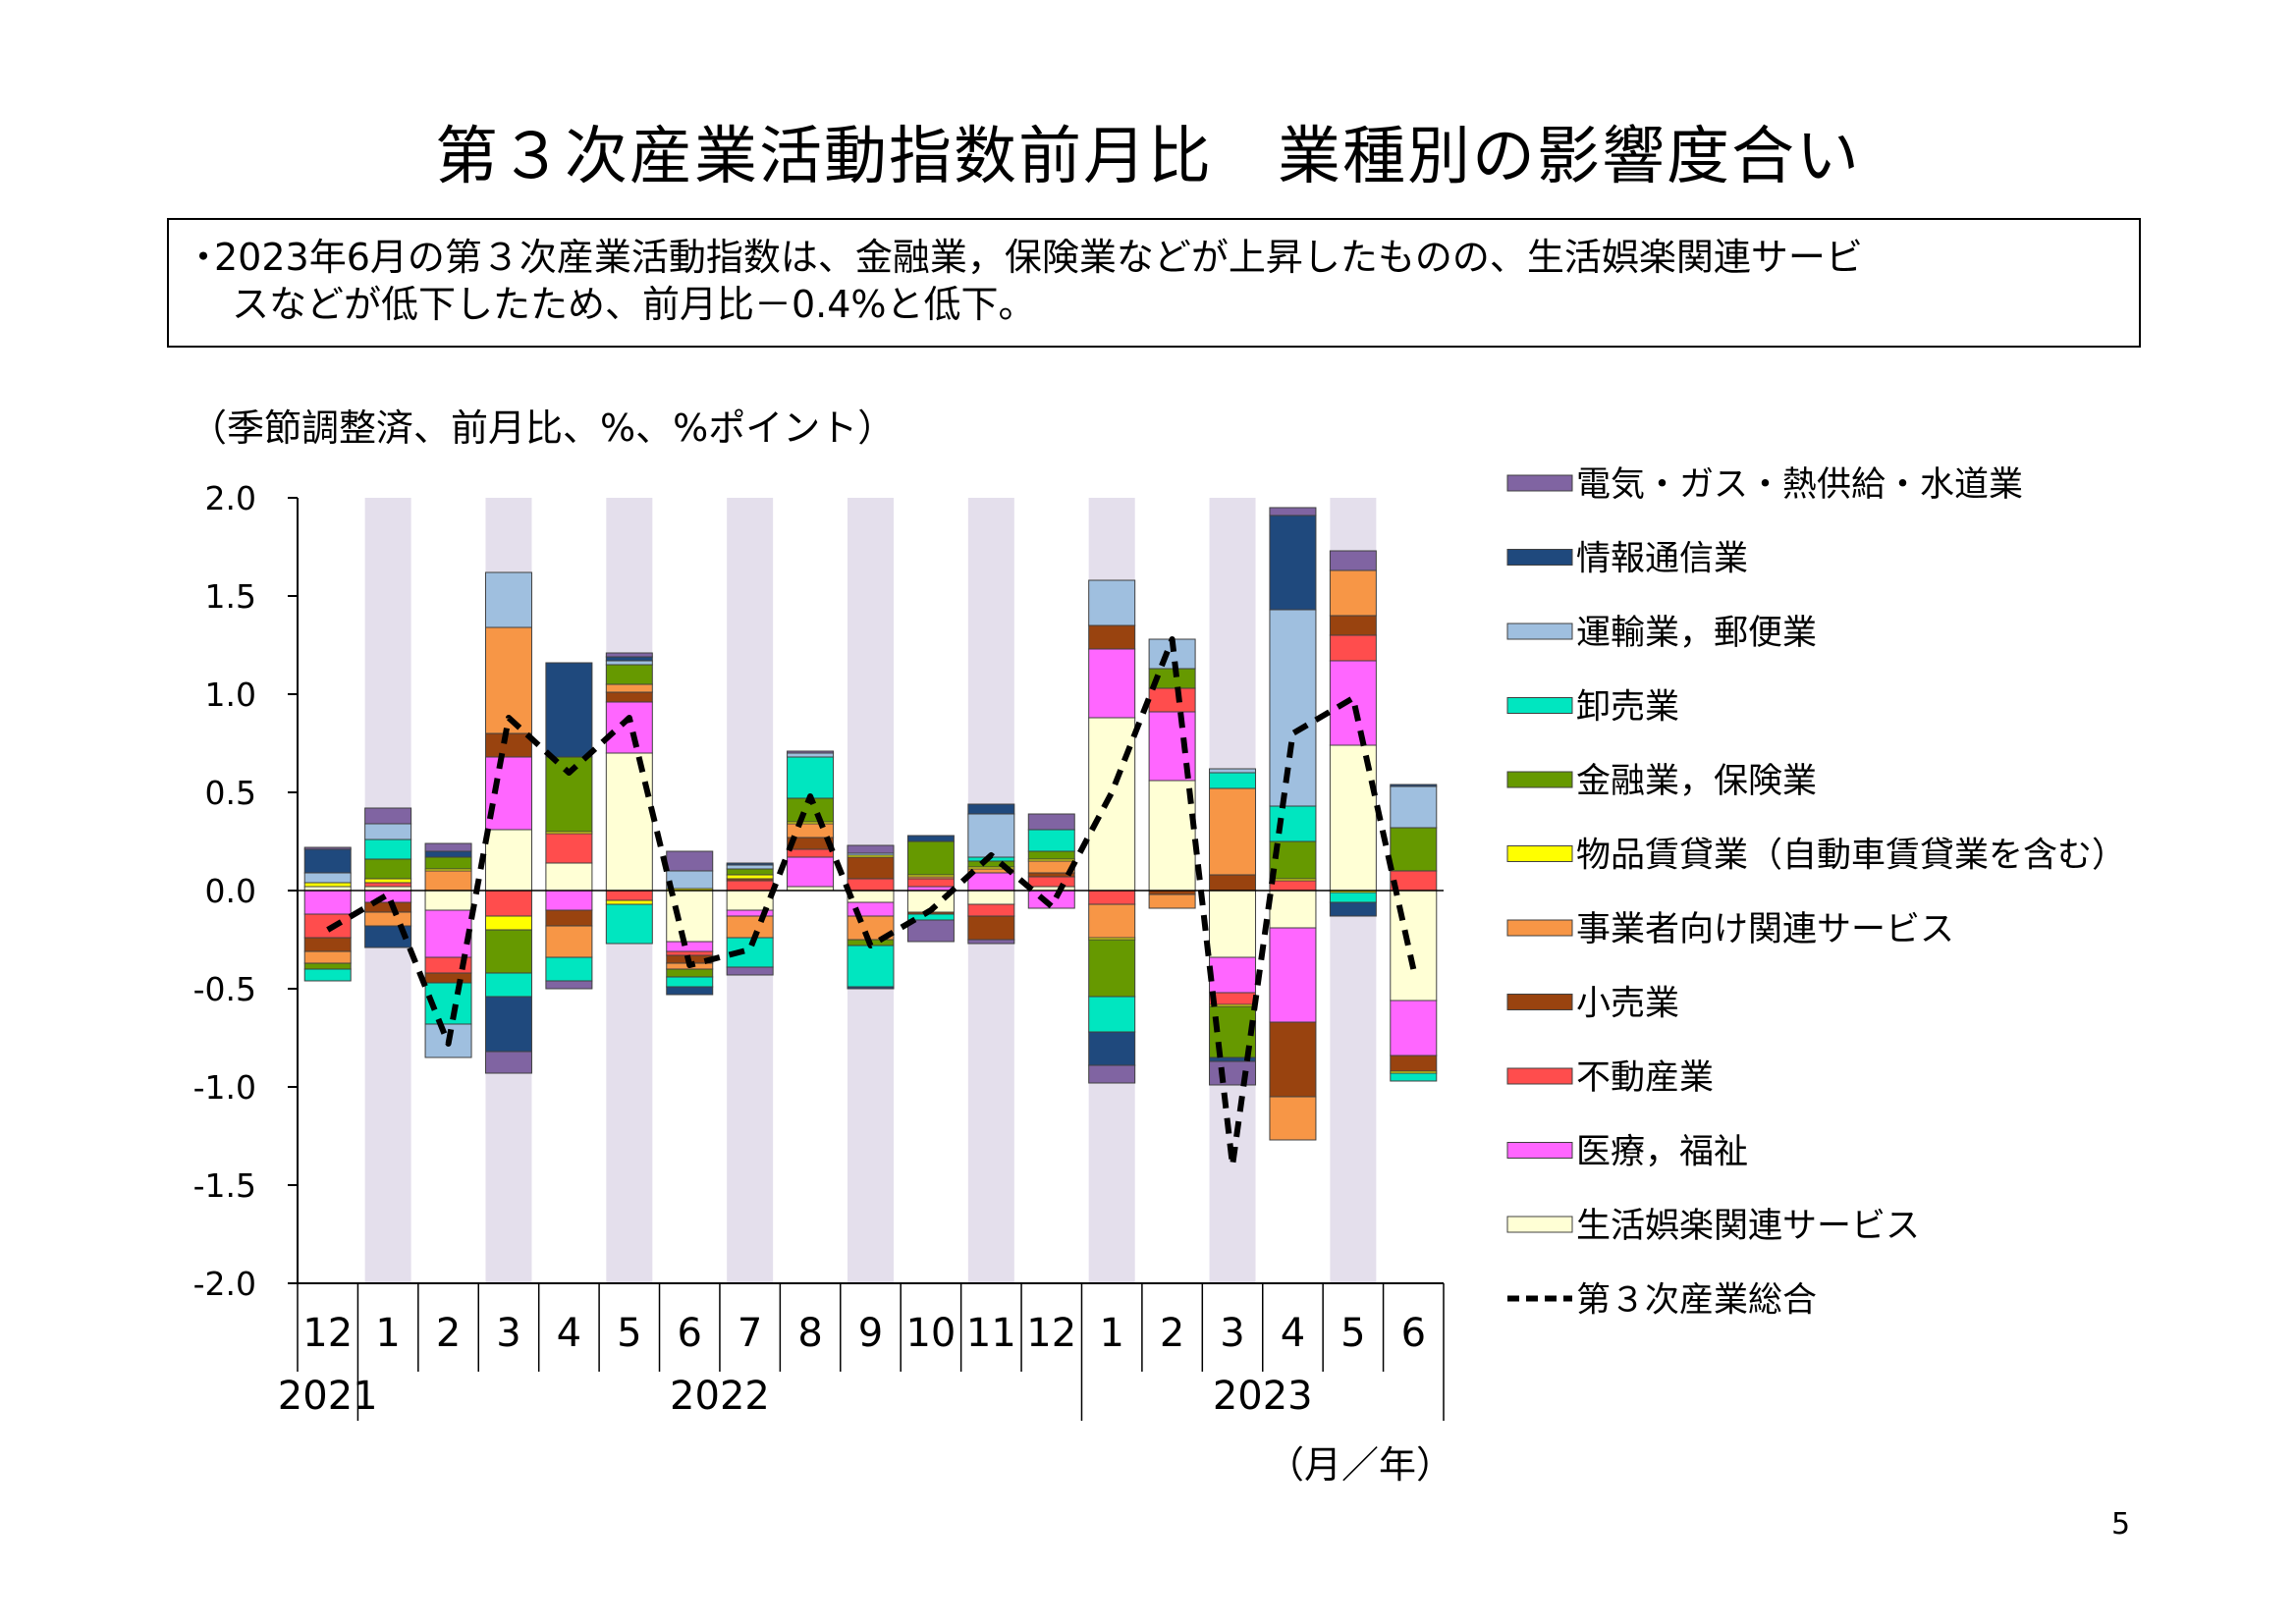 The height and width of the screenshot is (1624, 2296). Describe the element at coordinates (224, 1185) in the screenshot. I see `y-tick-label: -1.5` at that location.